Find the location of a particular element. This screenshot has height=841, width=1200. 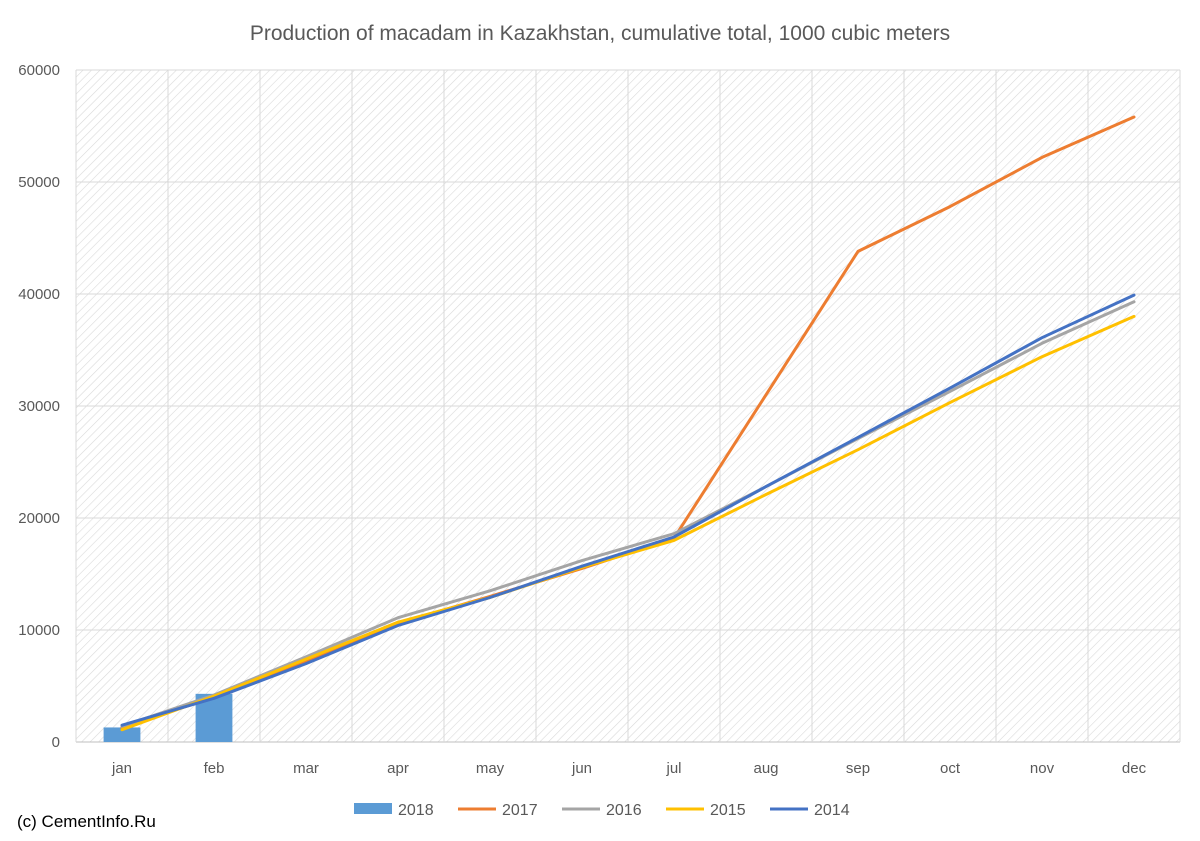

legend-label-2015: 2015 is located at coordinates (728, 810).